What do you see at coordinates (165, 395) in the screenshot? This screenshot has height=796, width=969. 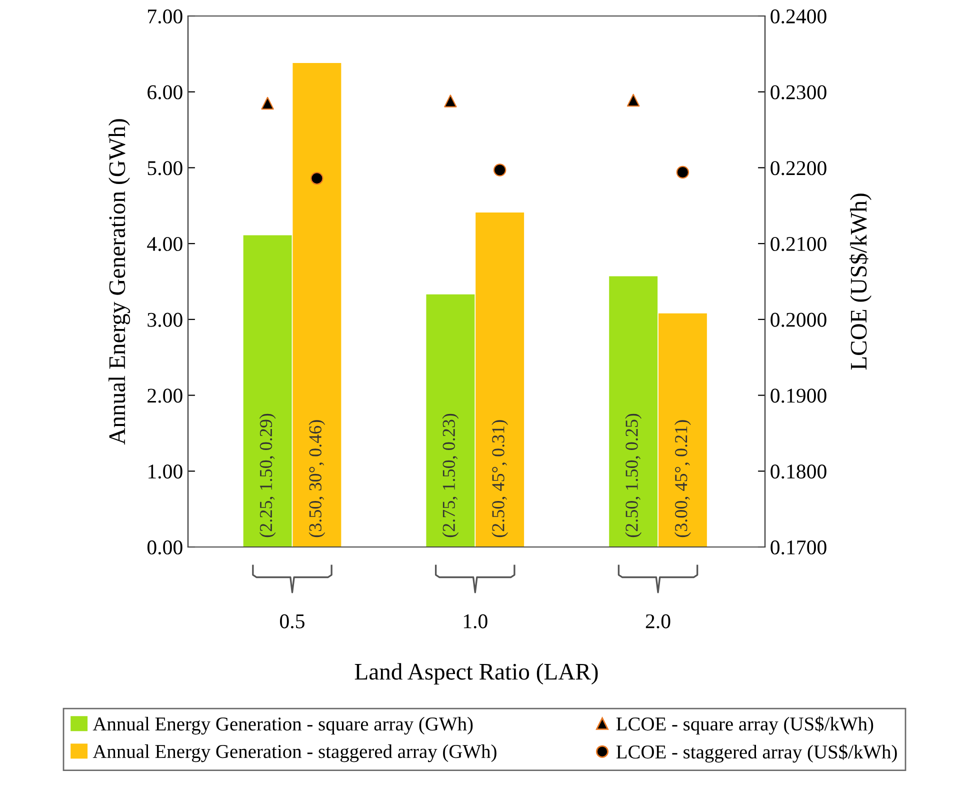 I see `y-tick-label: 2.00` at bounding box center [165, 395].